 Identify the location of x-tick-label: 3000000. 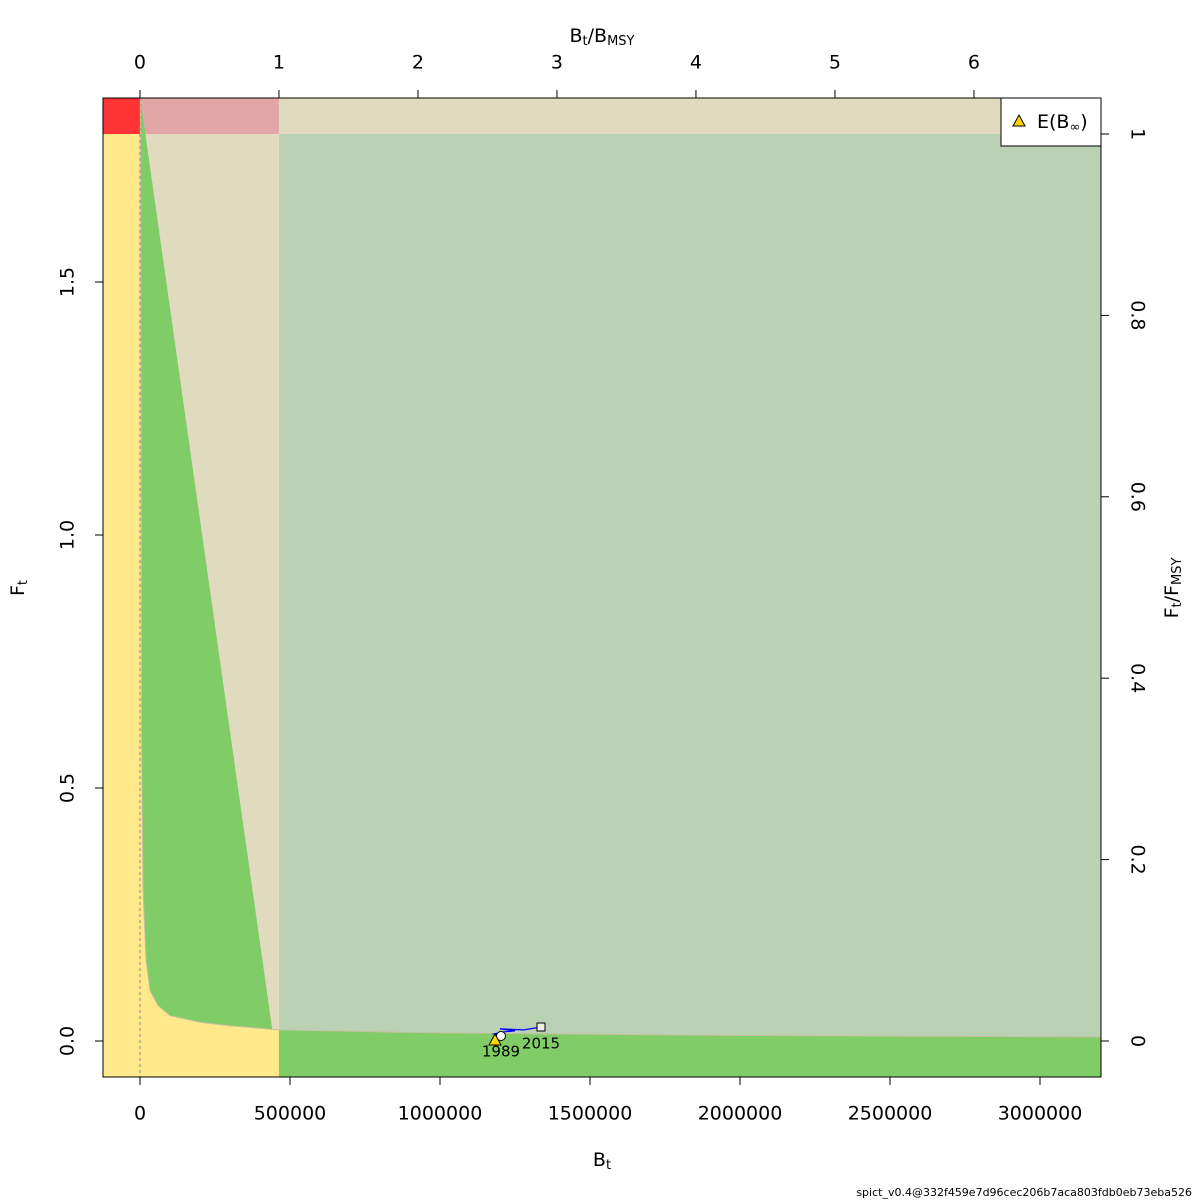
(1040, 1114).